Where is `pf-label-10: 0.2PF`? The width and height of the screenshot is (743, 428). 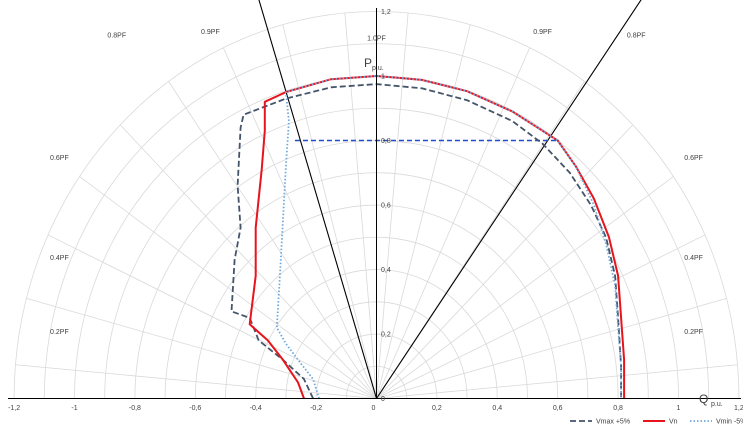
pf-label-10: 0.2PF is located at coordinates (693, 332).